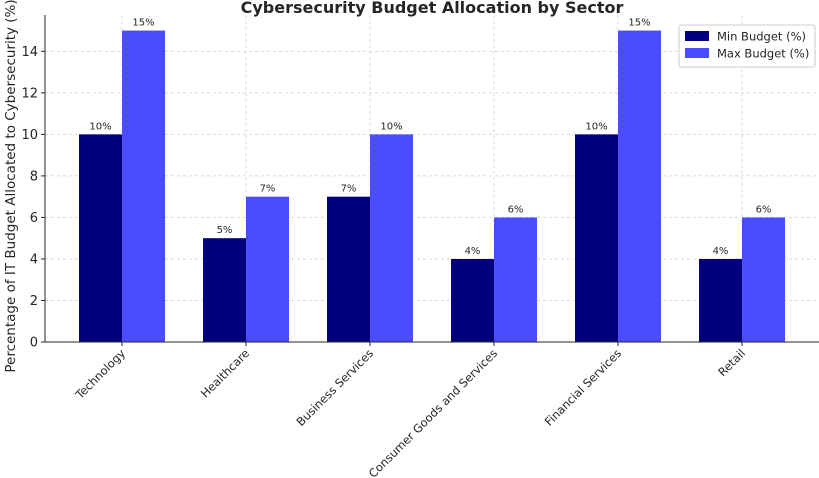  I want to click on y-tick-label: 2, so click(34, 301).